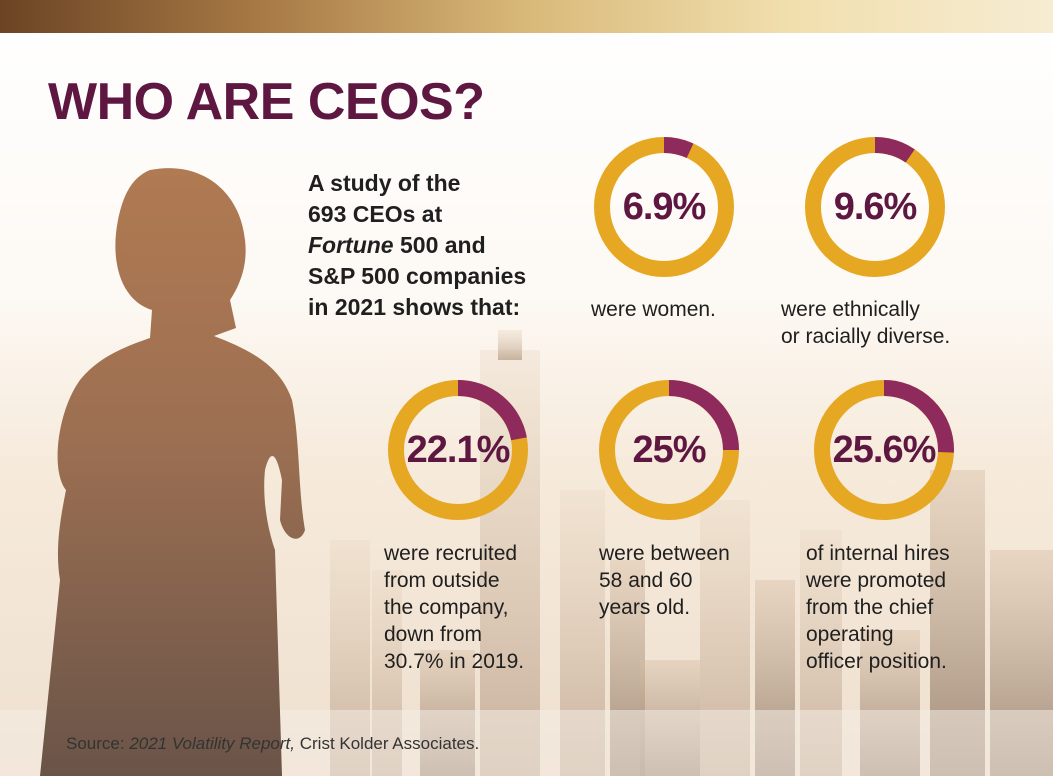 This screenshot has height=776, width=1053. I want to click on donut-chart-2: 9.6%, so click(875, 207).